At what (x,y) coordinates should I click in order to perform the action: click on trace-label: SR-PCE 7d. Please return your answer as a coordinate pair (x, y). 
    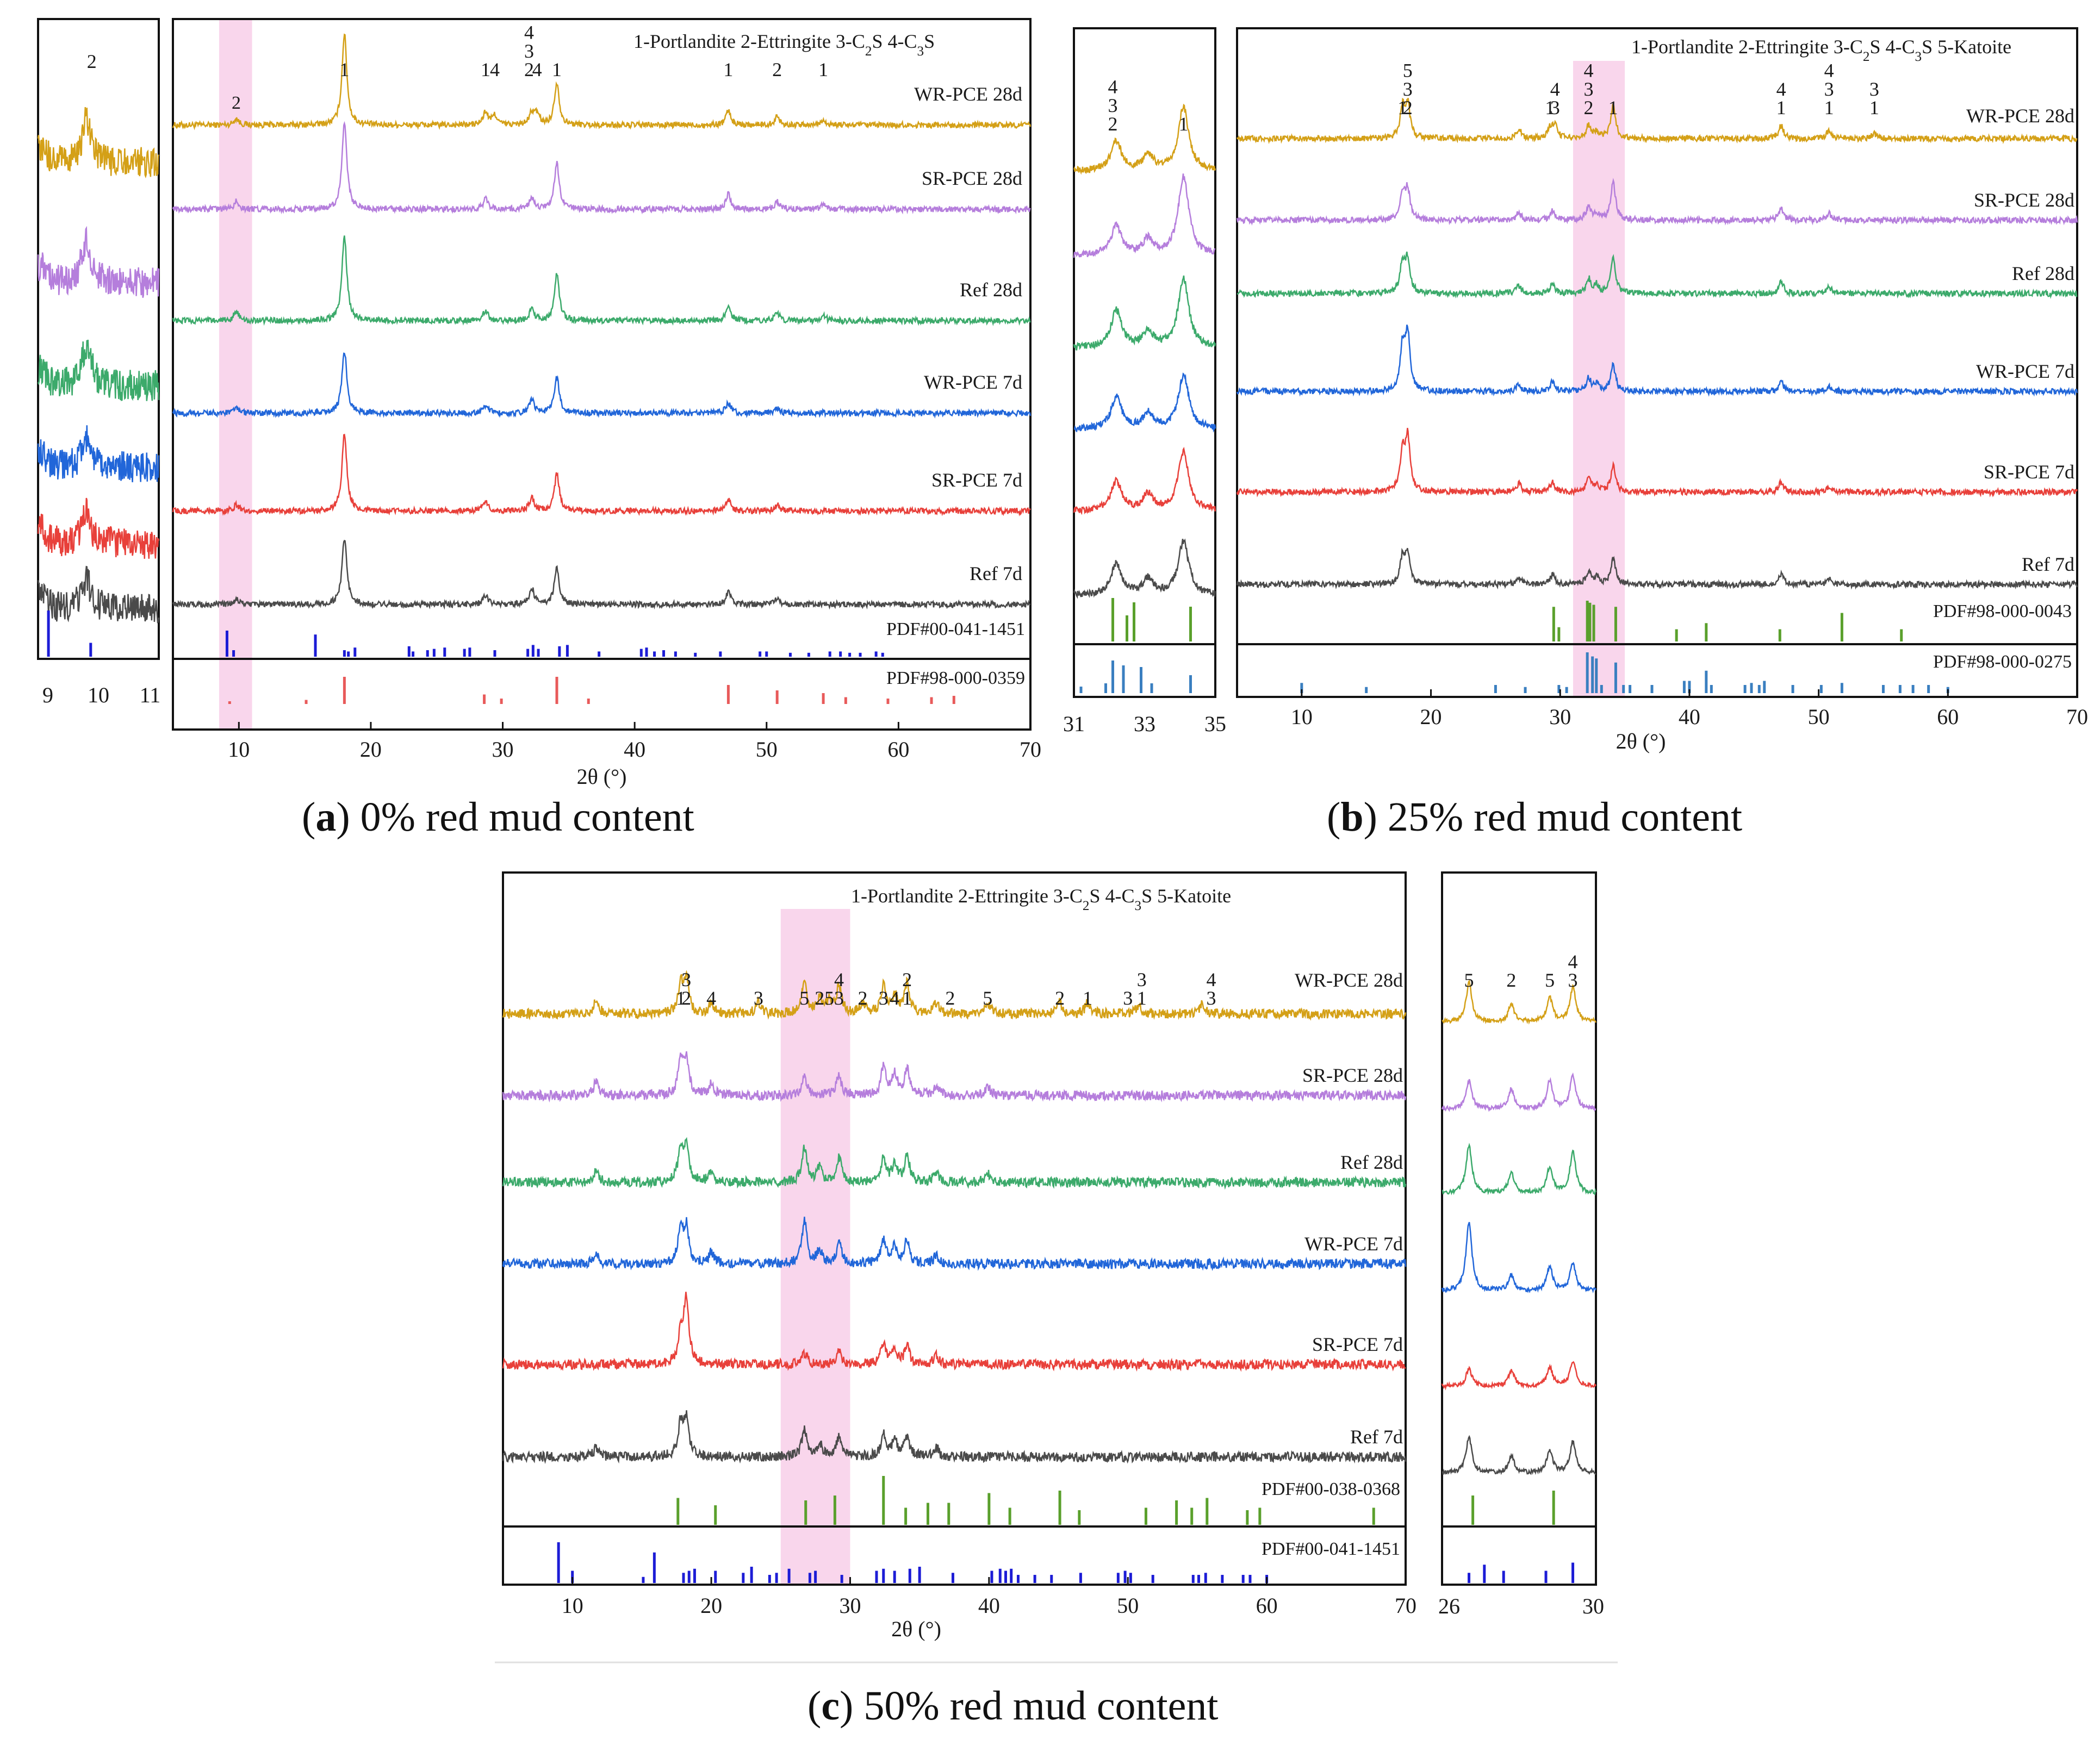
    Looking at the image, I should click on (1357, 1344).